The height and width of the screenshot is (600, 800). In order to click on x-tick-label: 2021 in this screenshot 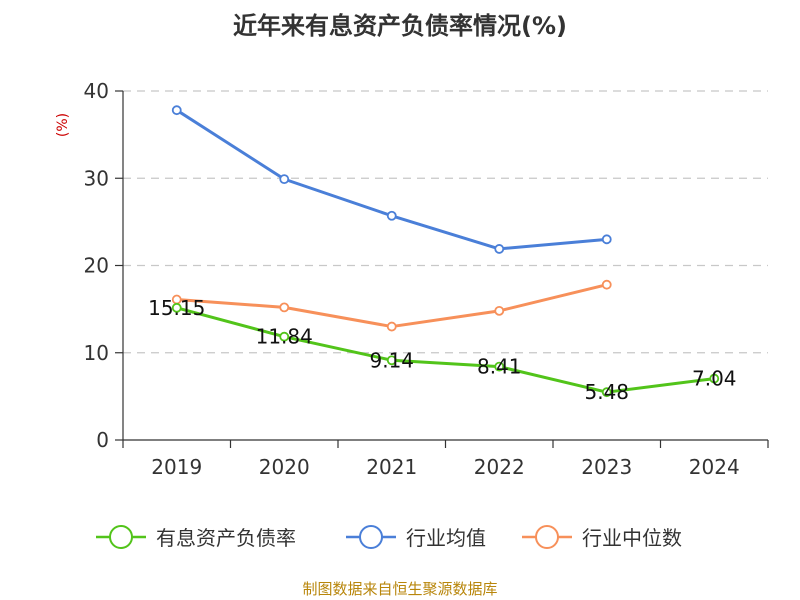, I will do `click(391, 467)`.